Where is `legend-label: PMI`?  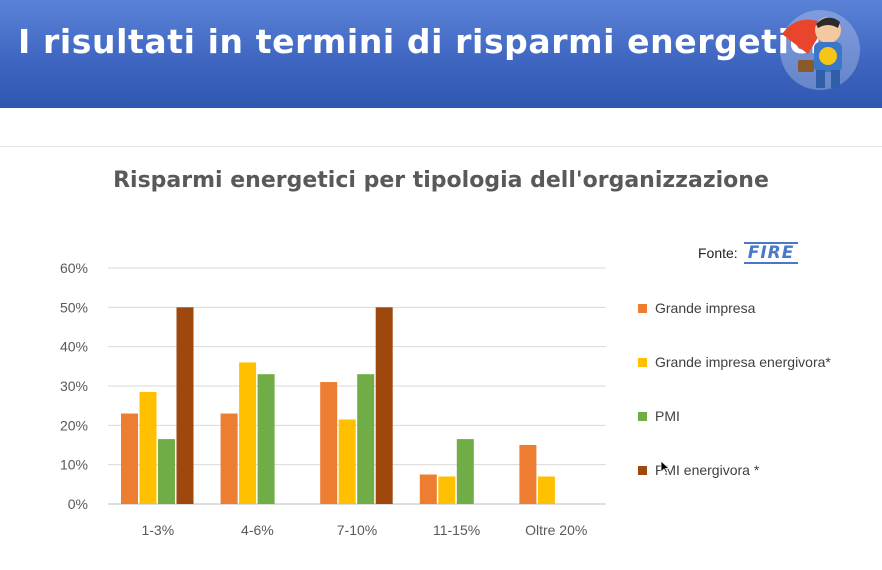
legend-label: PMI is located at coordinates (667, 416).